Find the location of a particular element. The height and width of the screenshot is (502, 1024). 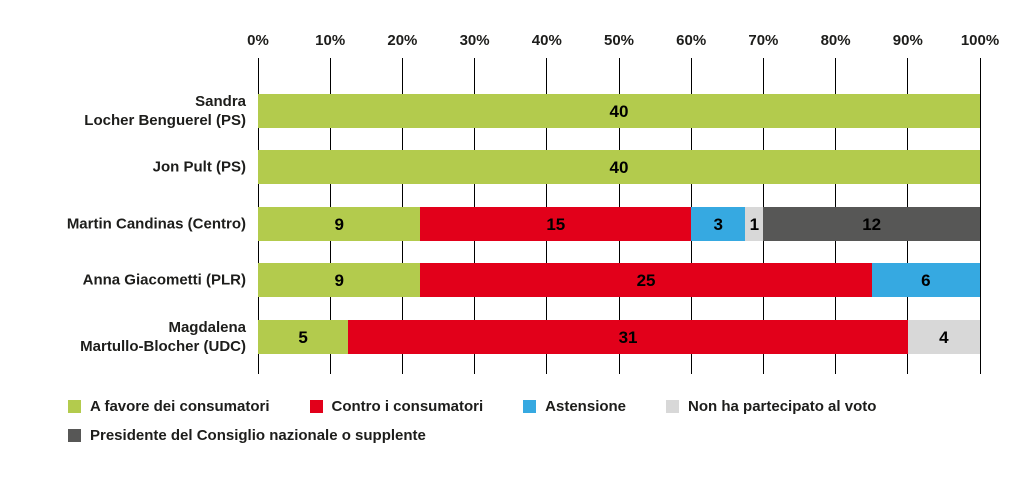

x-tick-label: 50% is located at coordinates (619, 40).